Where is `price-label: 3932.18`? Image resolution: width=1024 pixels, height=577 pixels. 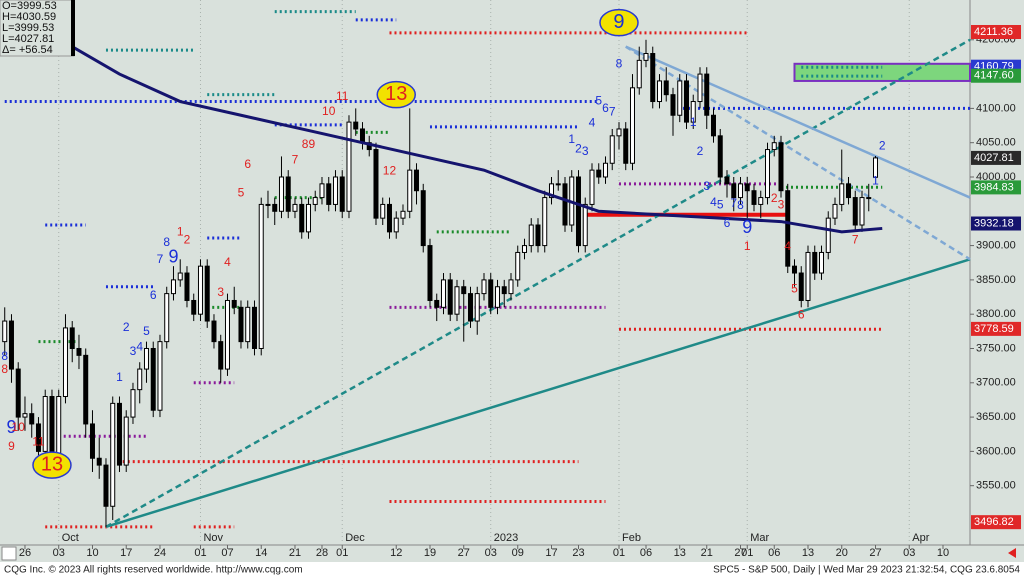
price-label: 3932.18 is located at coordinates (994, 223).